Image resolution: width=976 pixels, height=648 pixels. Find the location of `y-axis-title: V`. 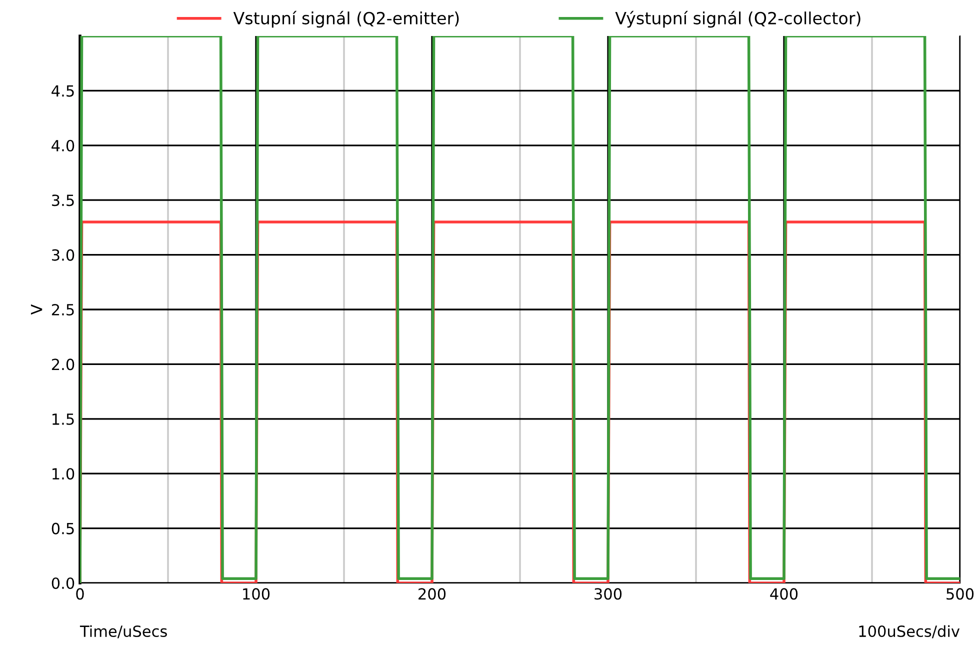

y-axis-title: V is located at coordinates (36, 309).